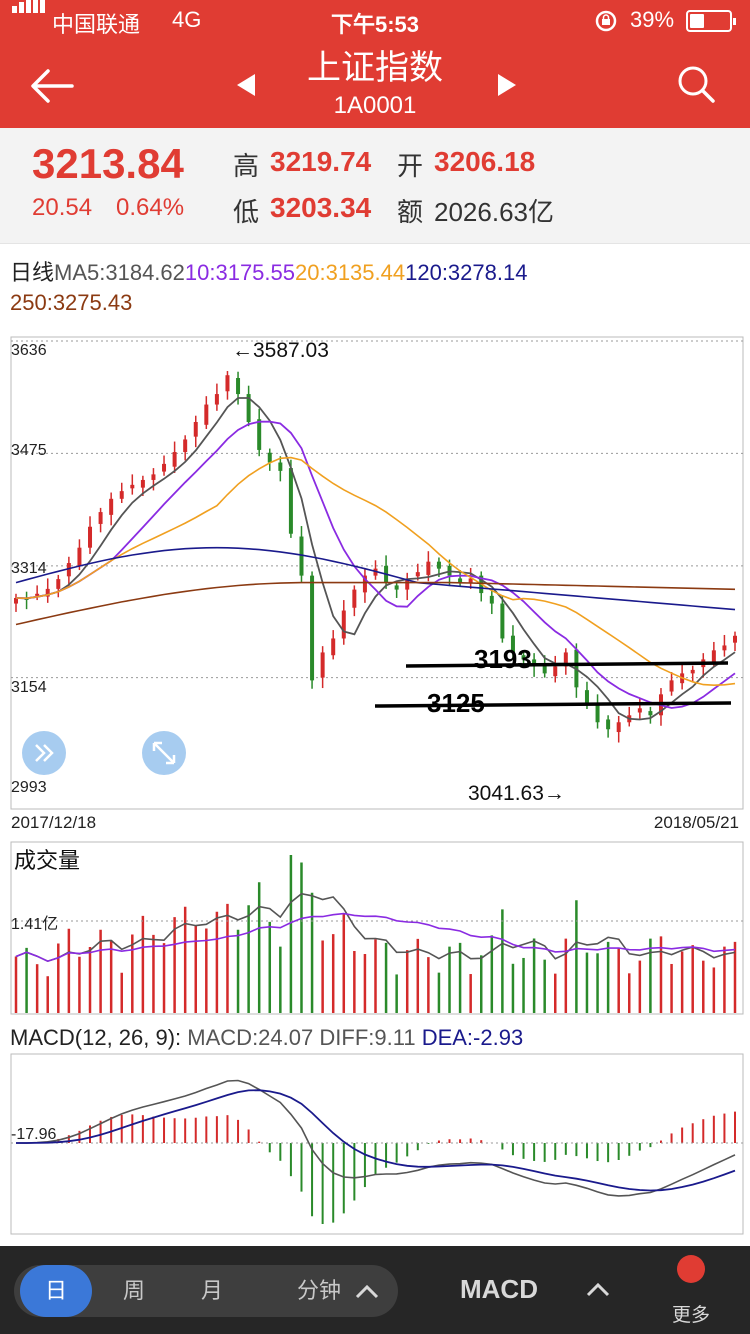  I want to click on low-value: 3203.34, so click(321, 207).